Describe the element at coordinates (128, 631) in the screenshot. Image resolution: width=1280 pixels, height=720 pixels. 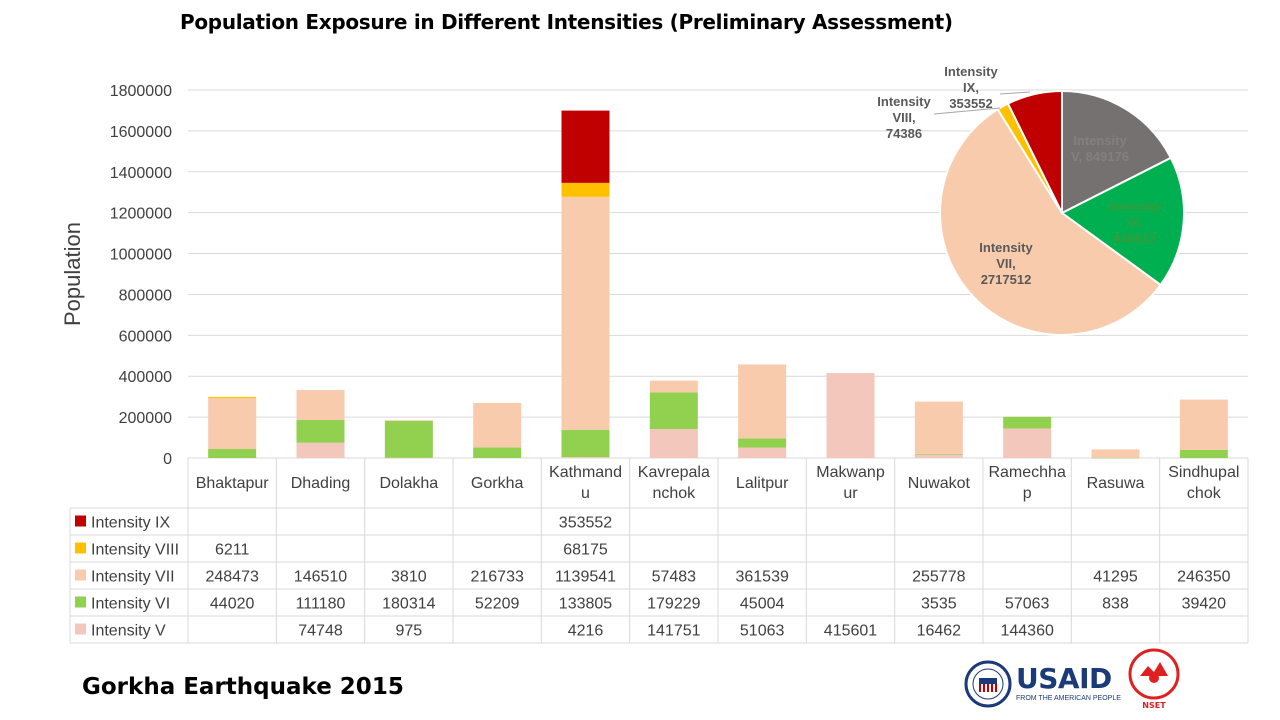
I see `legend-label: Intensity V` at that location.